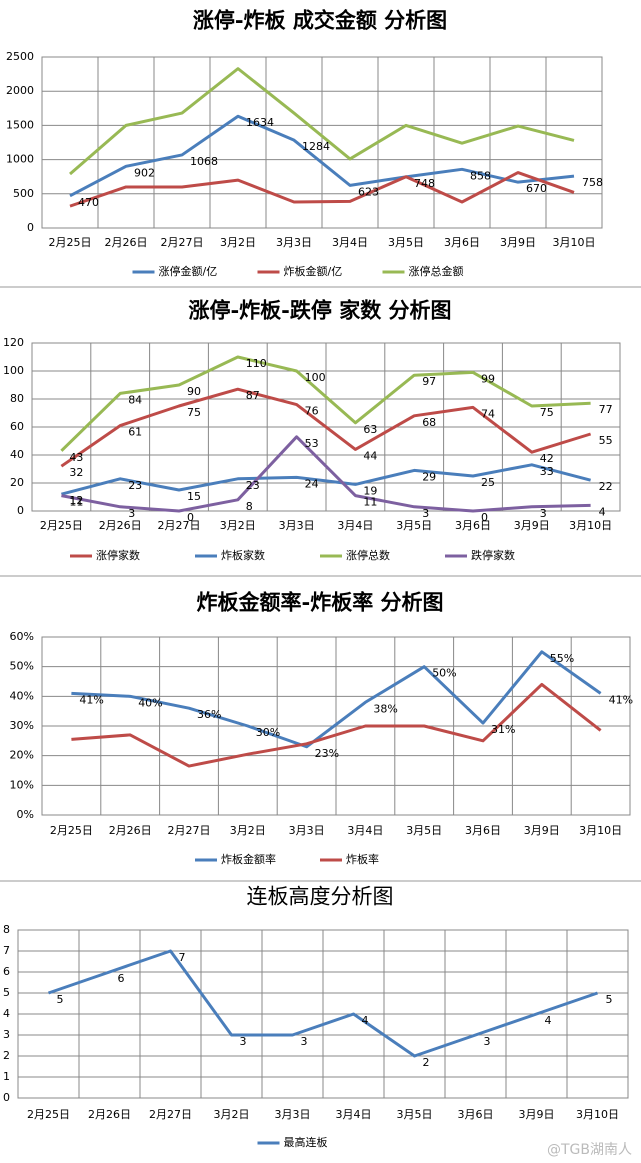 The image size is (641, 1163). Describe the element at coordinates (144, 172) in the screenshot. I see `data-label: 902` at that location.